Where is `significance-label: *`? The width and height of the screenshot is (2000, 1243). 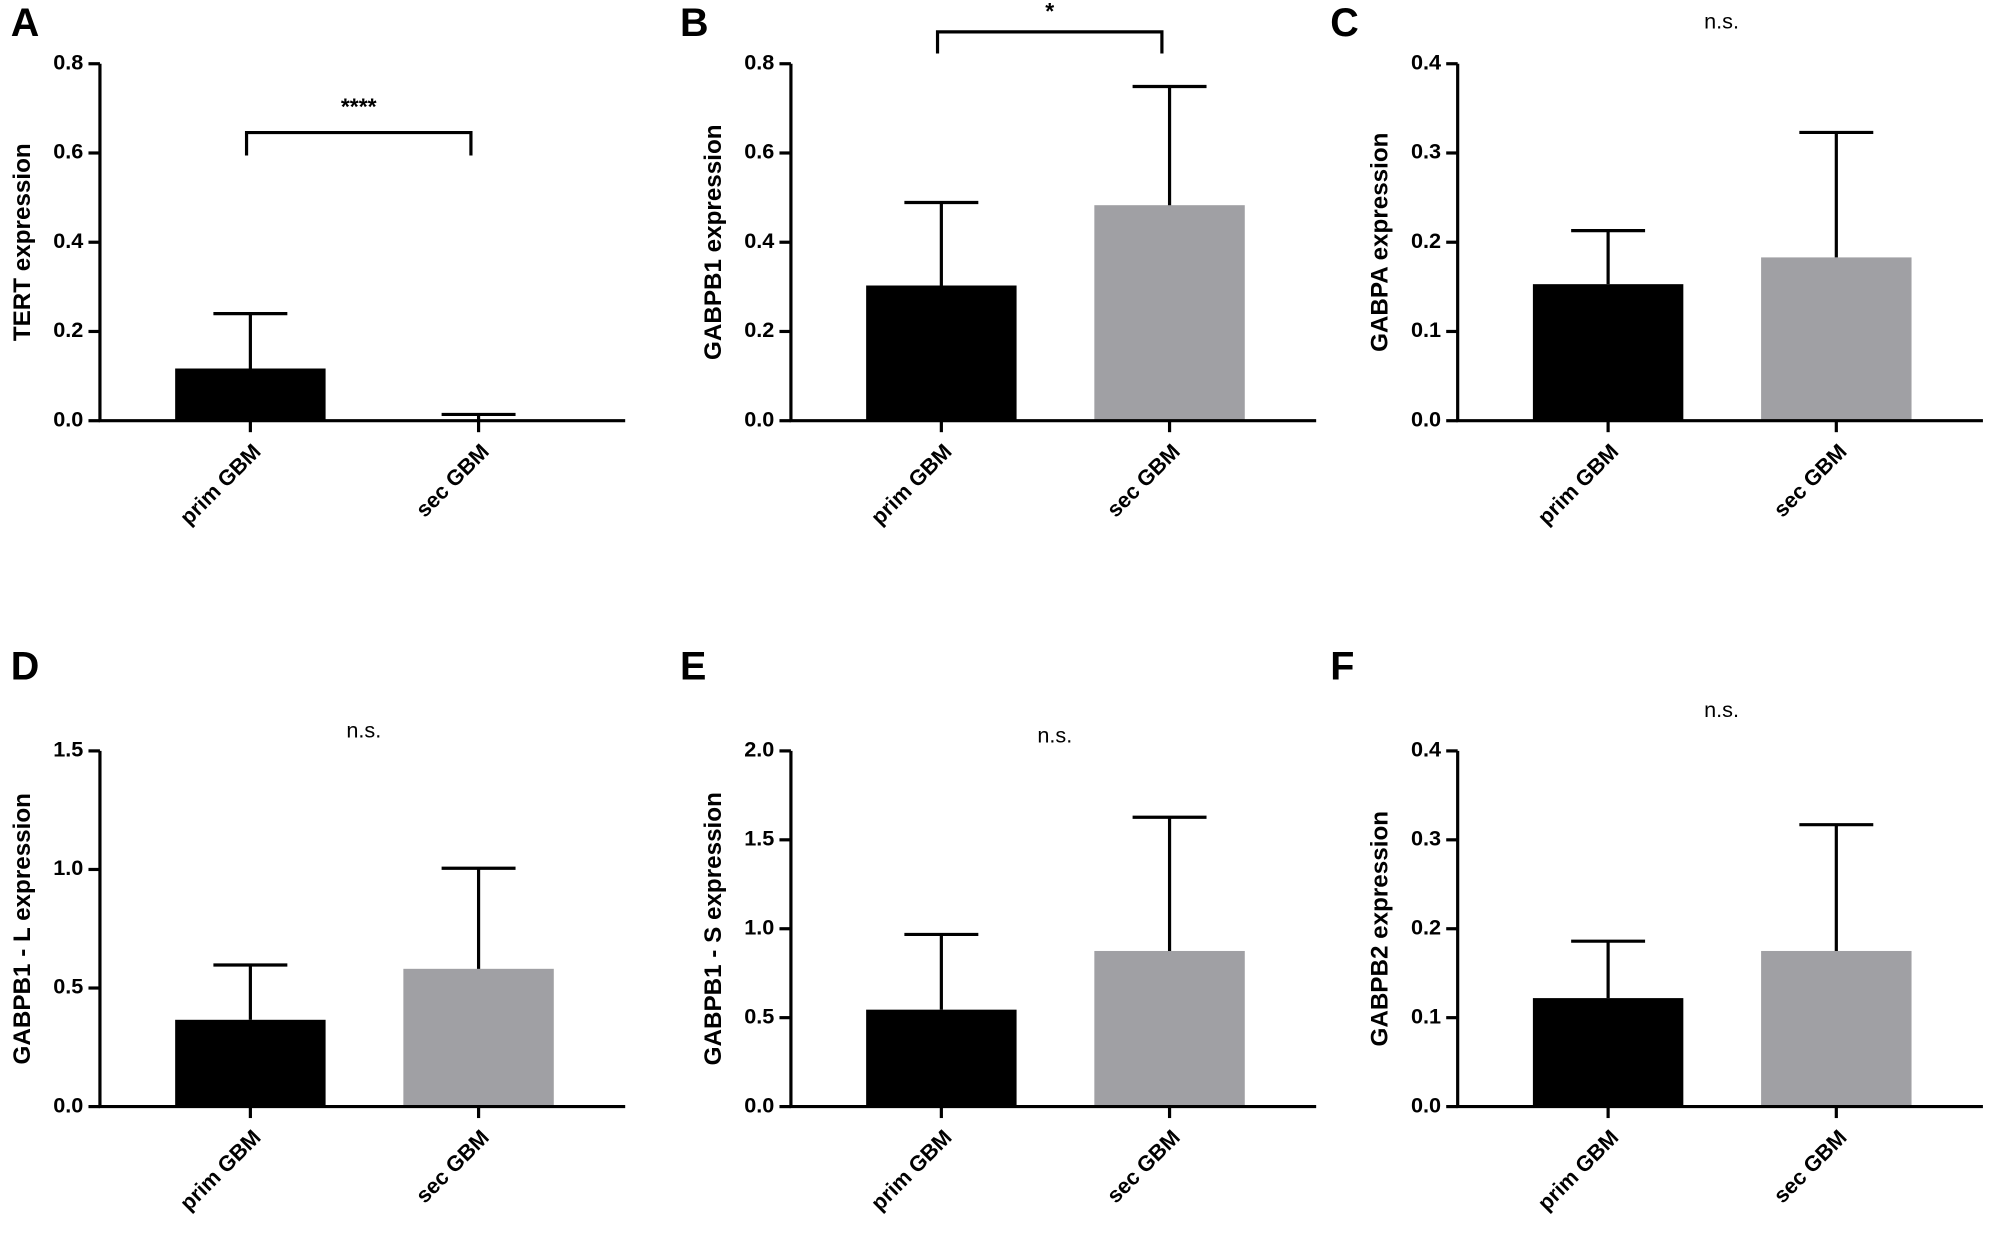 significance-label: * is located at coordinates (1049, 12).